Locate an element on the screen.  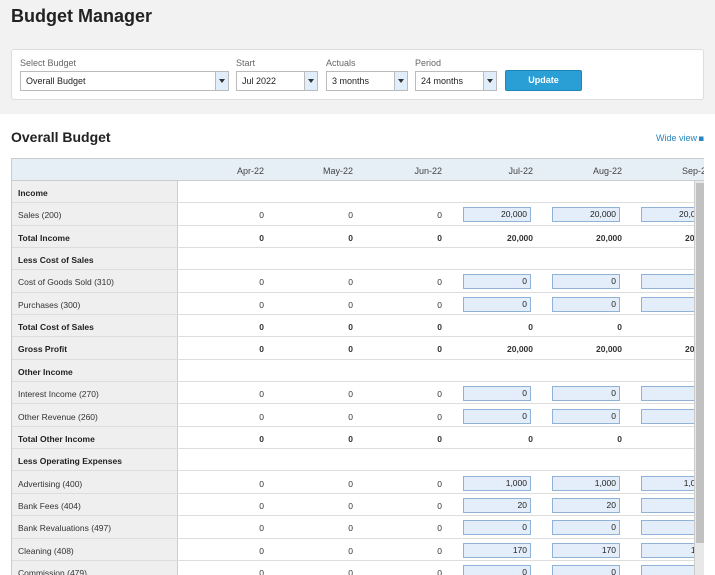
row-label: Gross Profit is located at coordinates (43, 349).